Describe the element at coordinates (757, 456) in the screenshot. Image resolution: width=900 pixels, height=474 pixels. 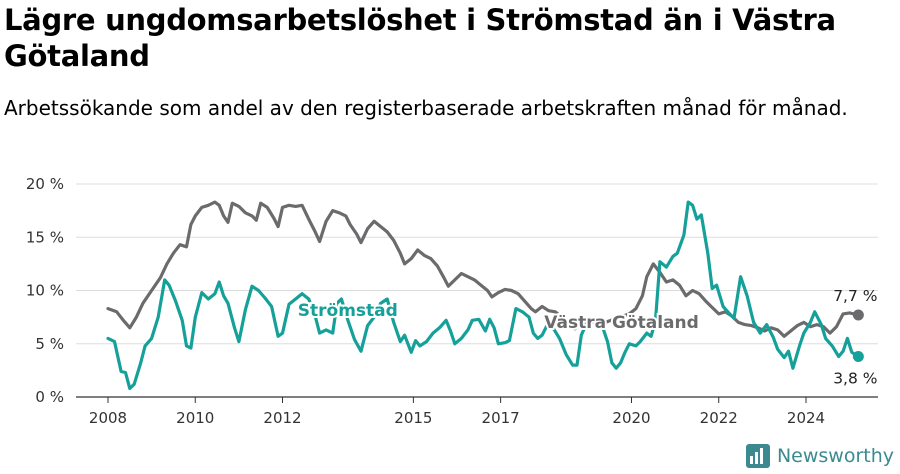
I see `newsworthy-logo-icon` at that location.